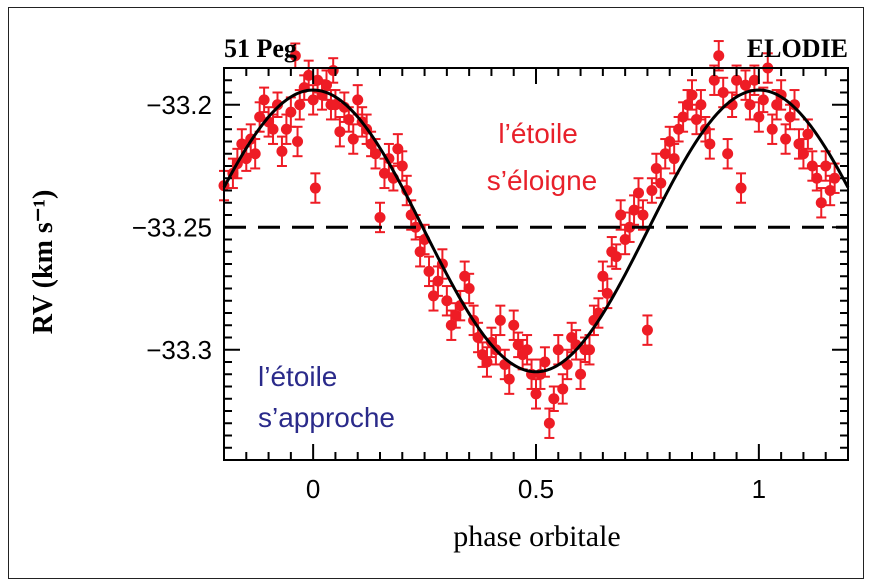 This screenshot has height=586, width=871. I want to click on y-tick-labels: −33.2 −33.25 −33.3, so click(172, 227).